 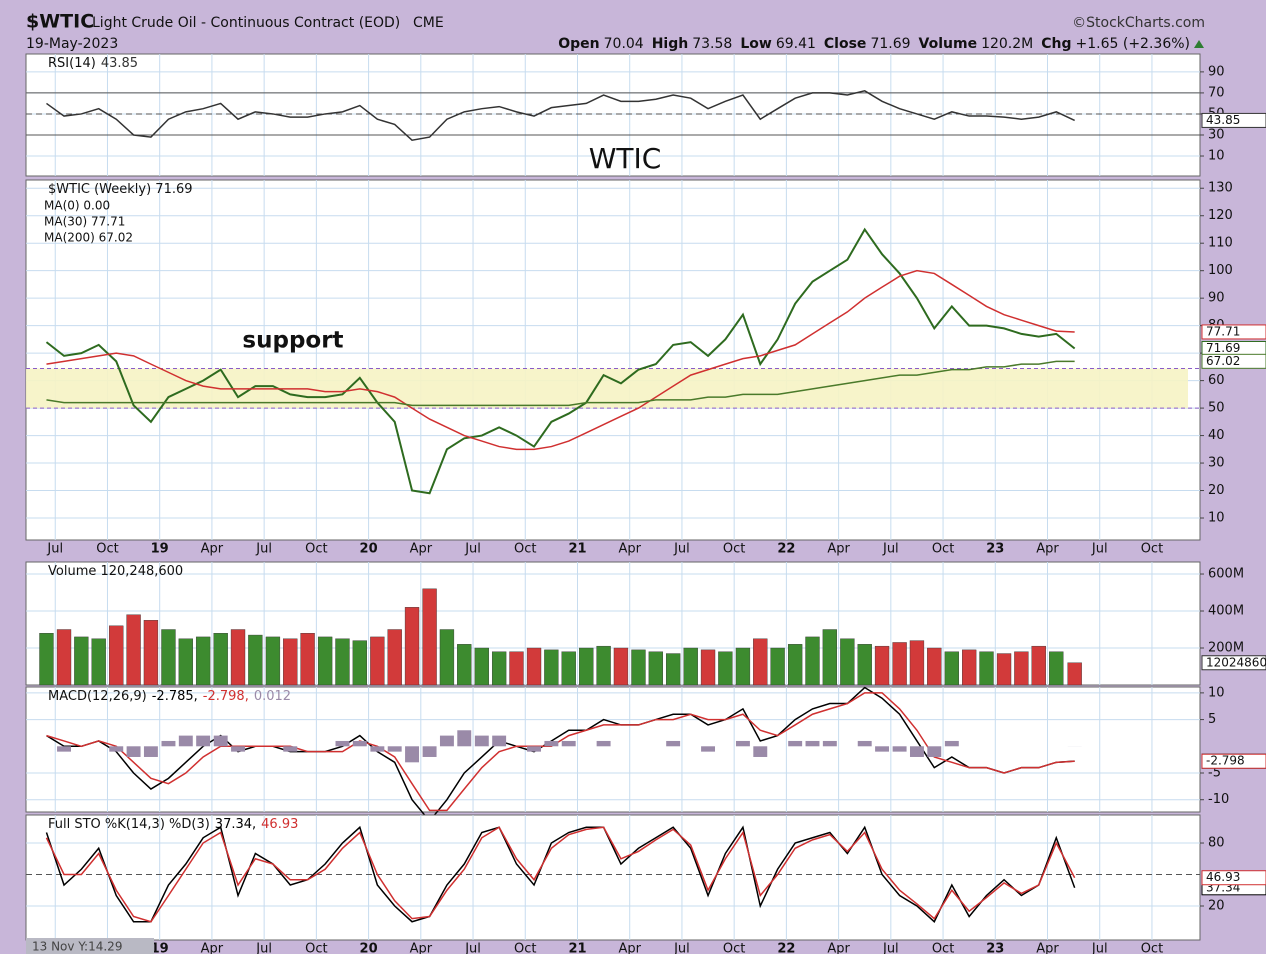 I want to click on legend-entry: MA(30) 77.71, so click(x=84, y=222).